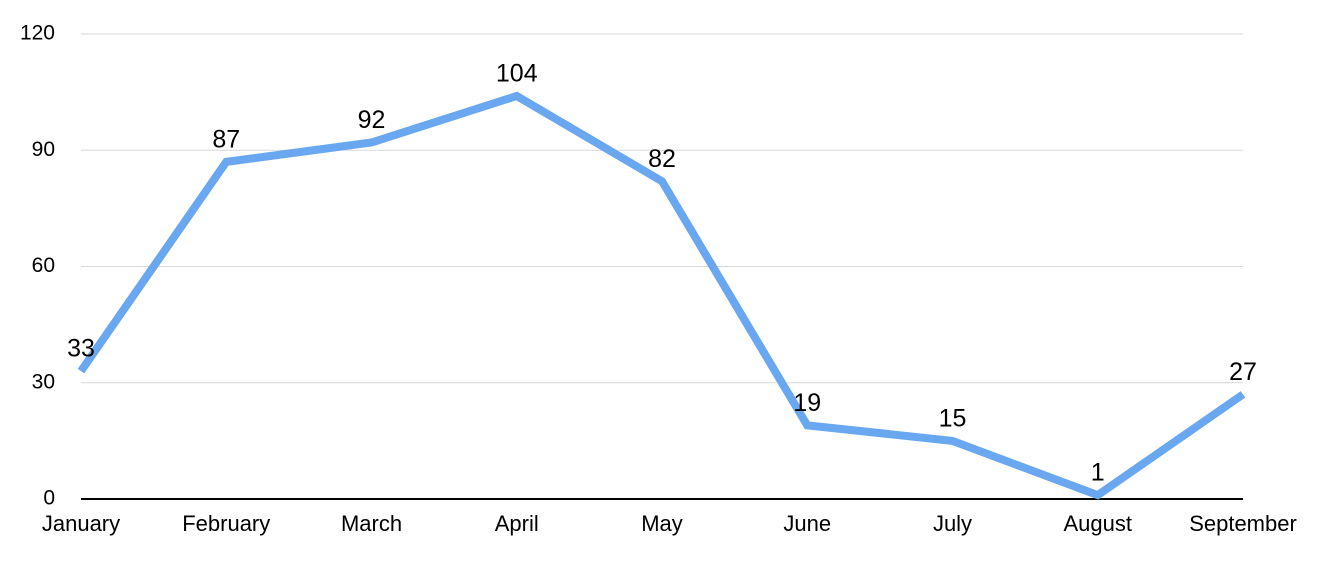 This screenshot has height=574, width=1336. I want to click on data-label: 19, so click(807, 403).